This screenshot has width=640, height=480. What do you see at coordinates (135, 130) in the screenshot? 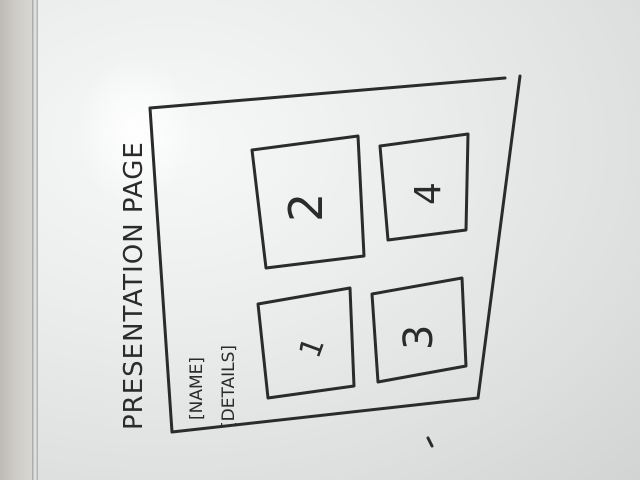
I see `light-glare` at bounding box center [135, 130].